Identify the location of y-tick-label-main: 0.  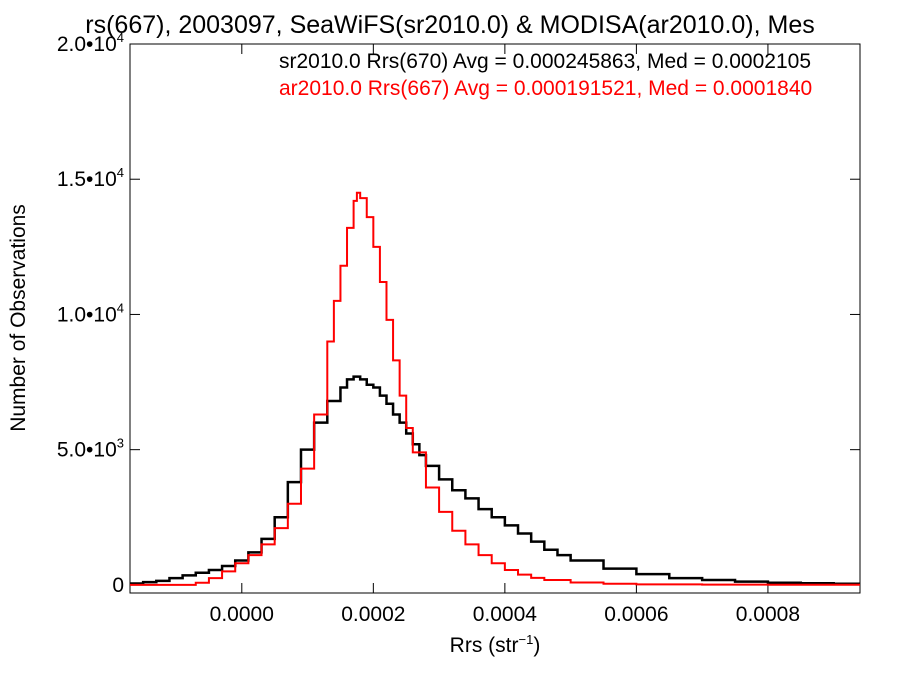
(118, 585).